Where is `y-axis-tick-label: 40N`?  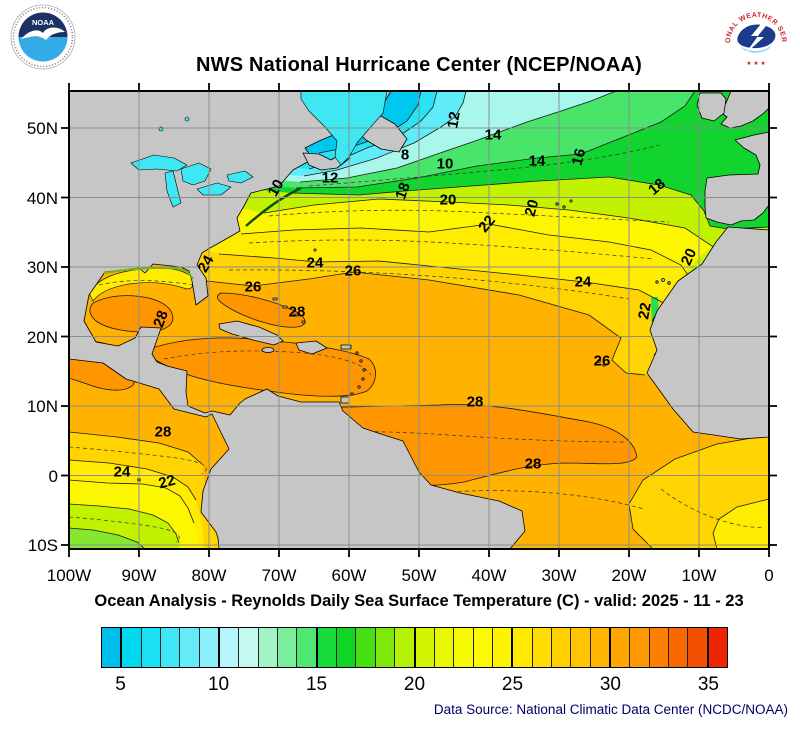
y-axis-tick-label: 40N is located at coordinates (42, 198).